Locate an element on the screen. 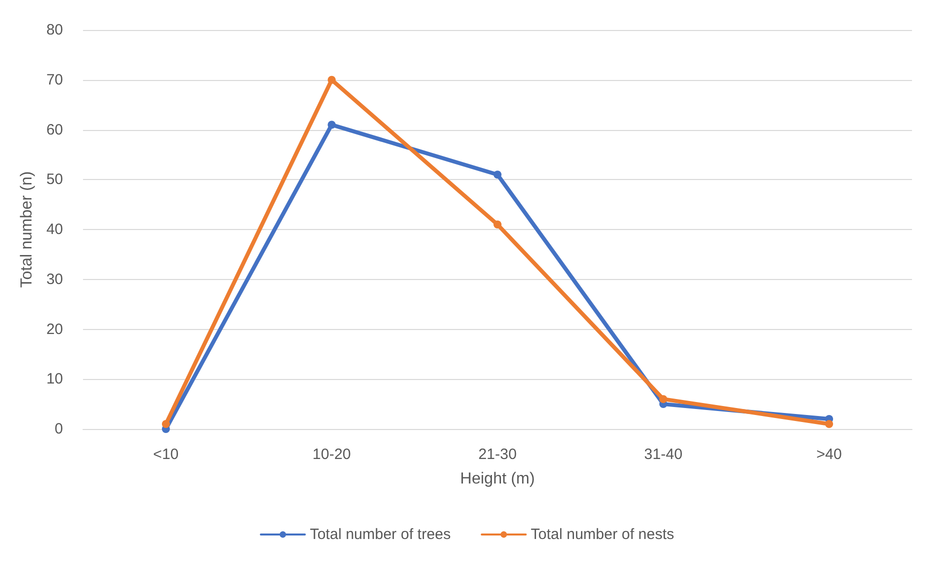  y-tick-label: 70 is located at coordinates (54, 79).